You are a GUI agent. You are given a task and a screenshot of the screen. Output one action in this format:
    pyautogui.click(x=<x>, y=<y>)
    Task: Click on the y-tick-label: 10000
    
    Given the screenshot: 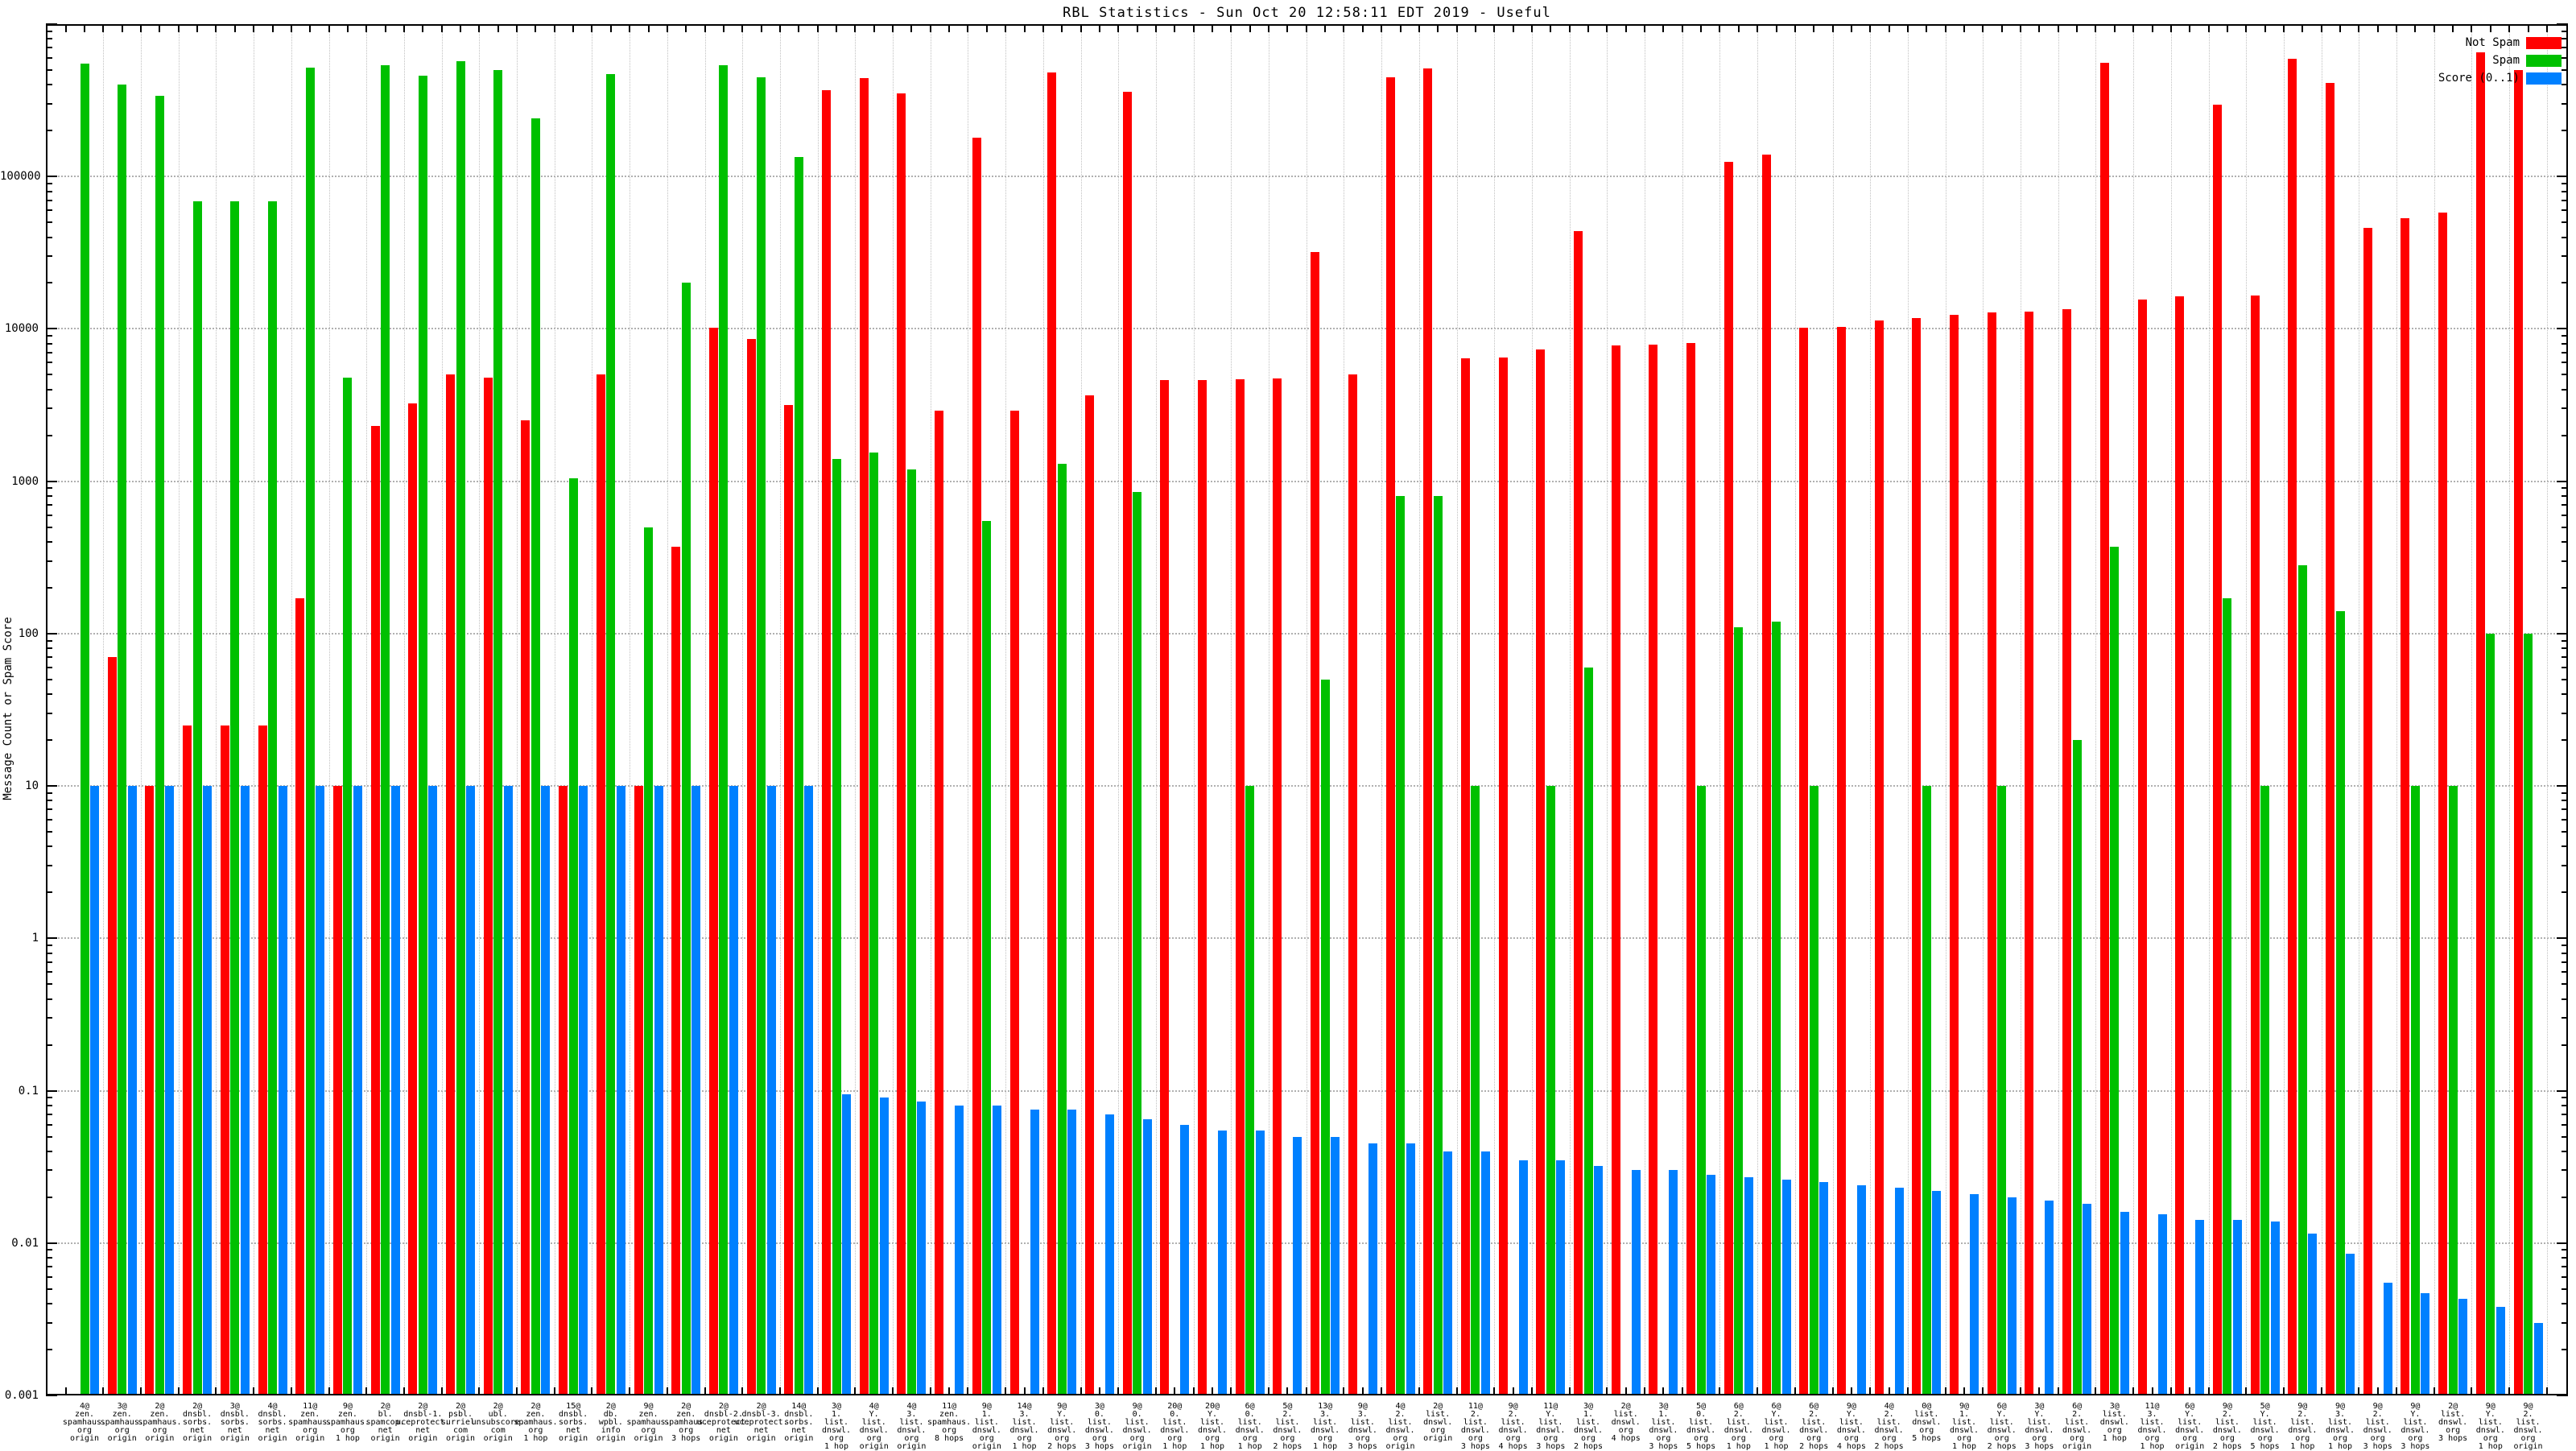 What is the action you would take?
    pyautogui.click(x=21, y=329)
    